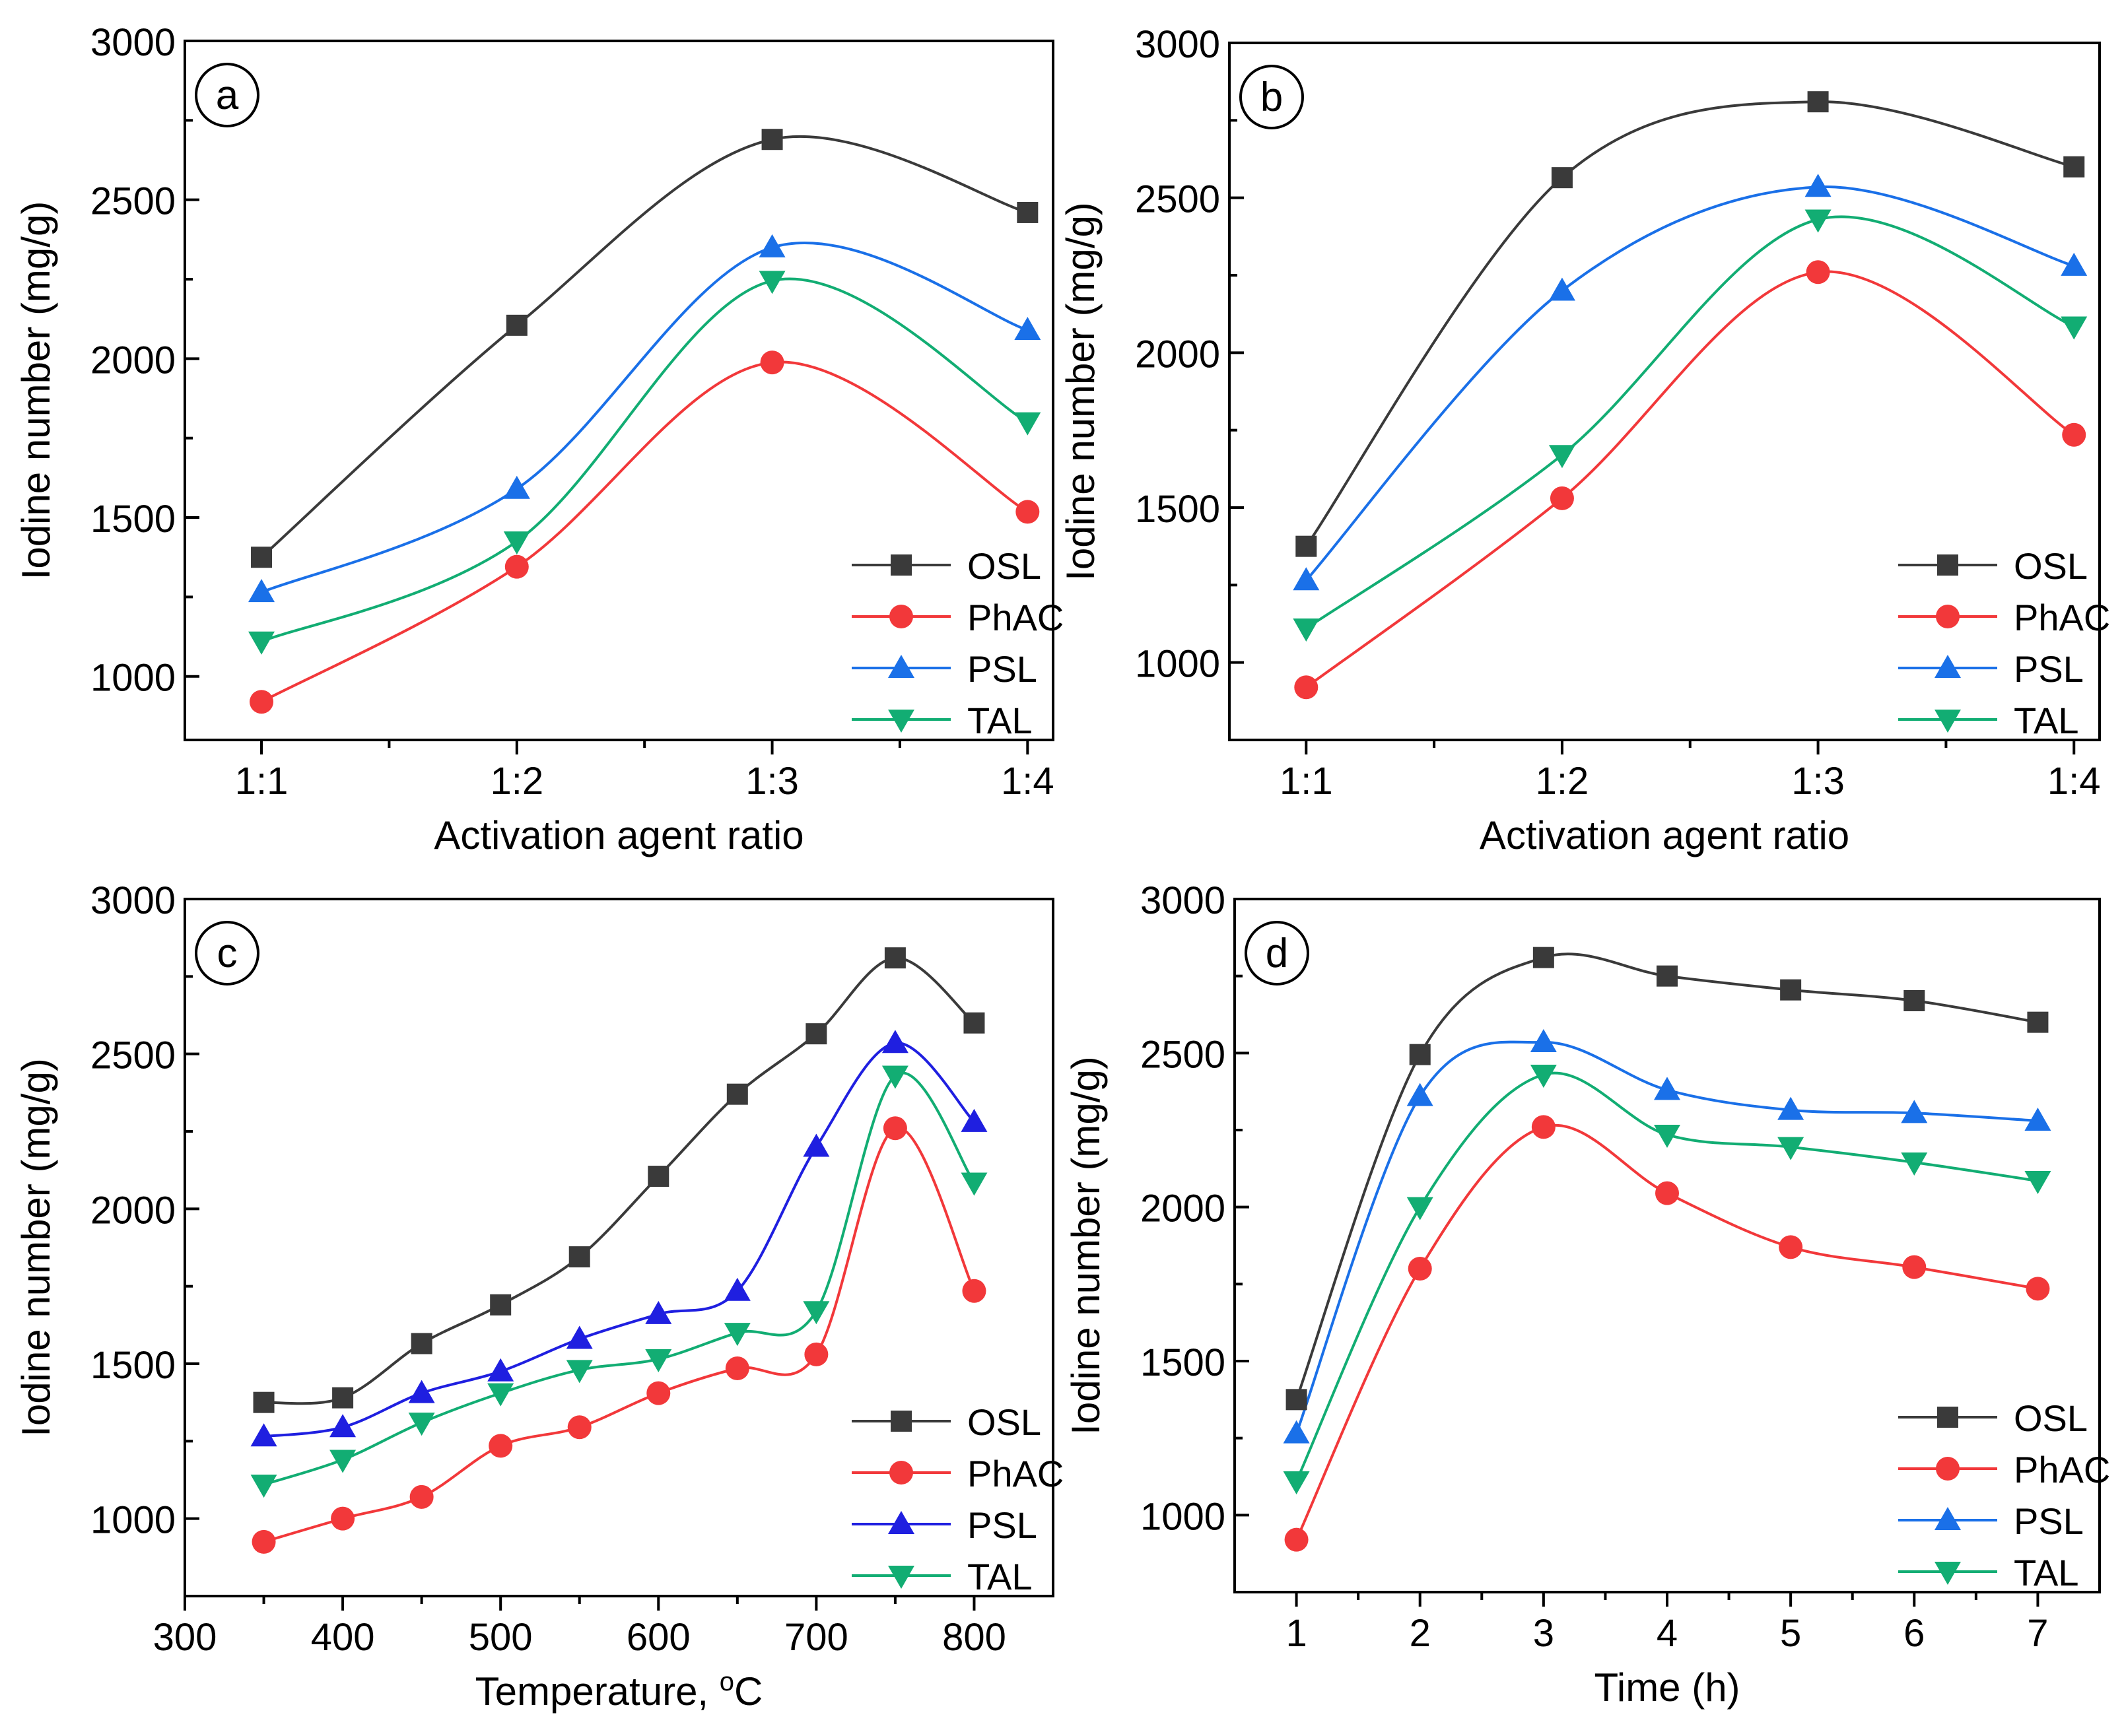 Image resolution: width=2124 pixels, height=1736 pixels. What do you see at coordinates (1543, 1633) in the screenshot?
I see `x-tick-label: 3` at bounding box center [1543, 1633].